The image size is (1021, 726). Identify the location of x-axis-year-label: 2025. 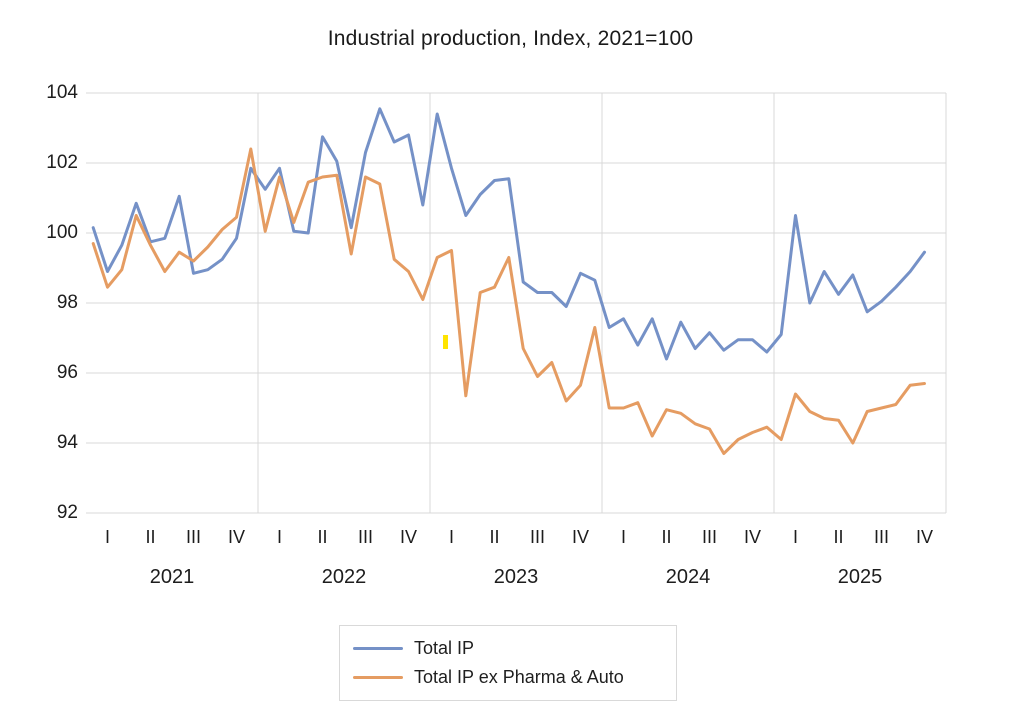
(860, 577).